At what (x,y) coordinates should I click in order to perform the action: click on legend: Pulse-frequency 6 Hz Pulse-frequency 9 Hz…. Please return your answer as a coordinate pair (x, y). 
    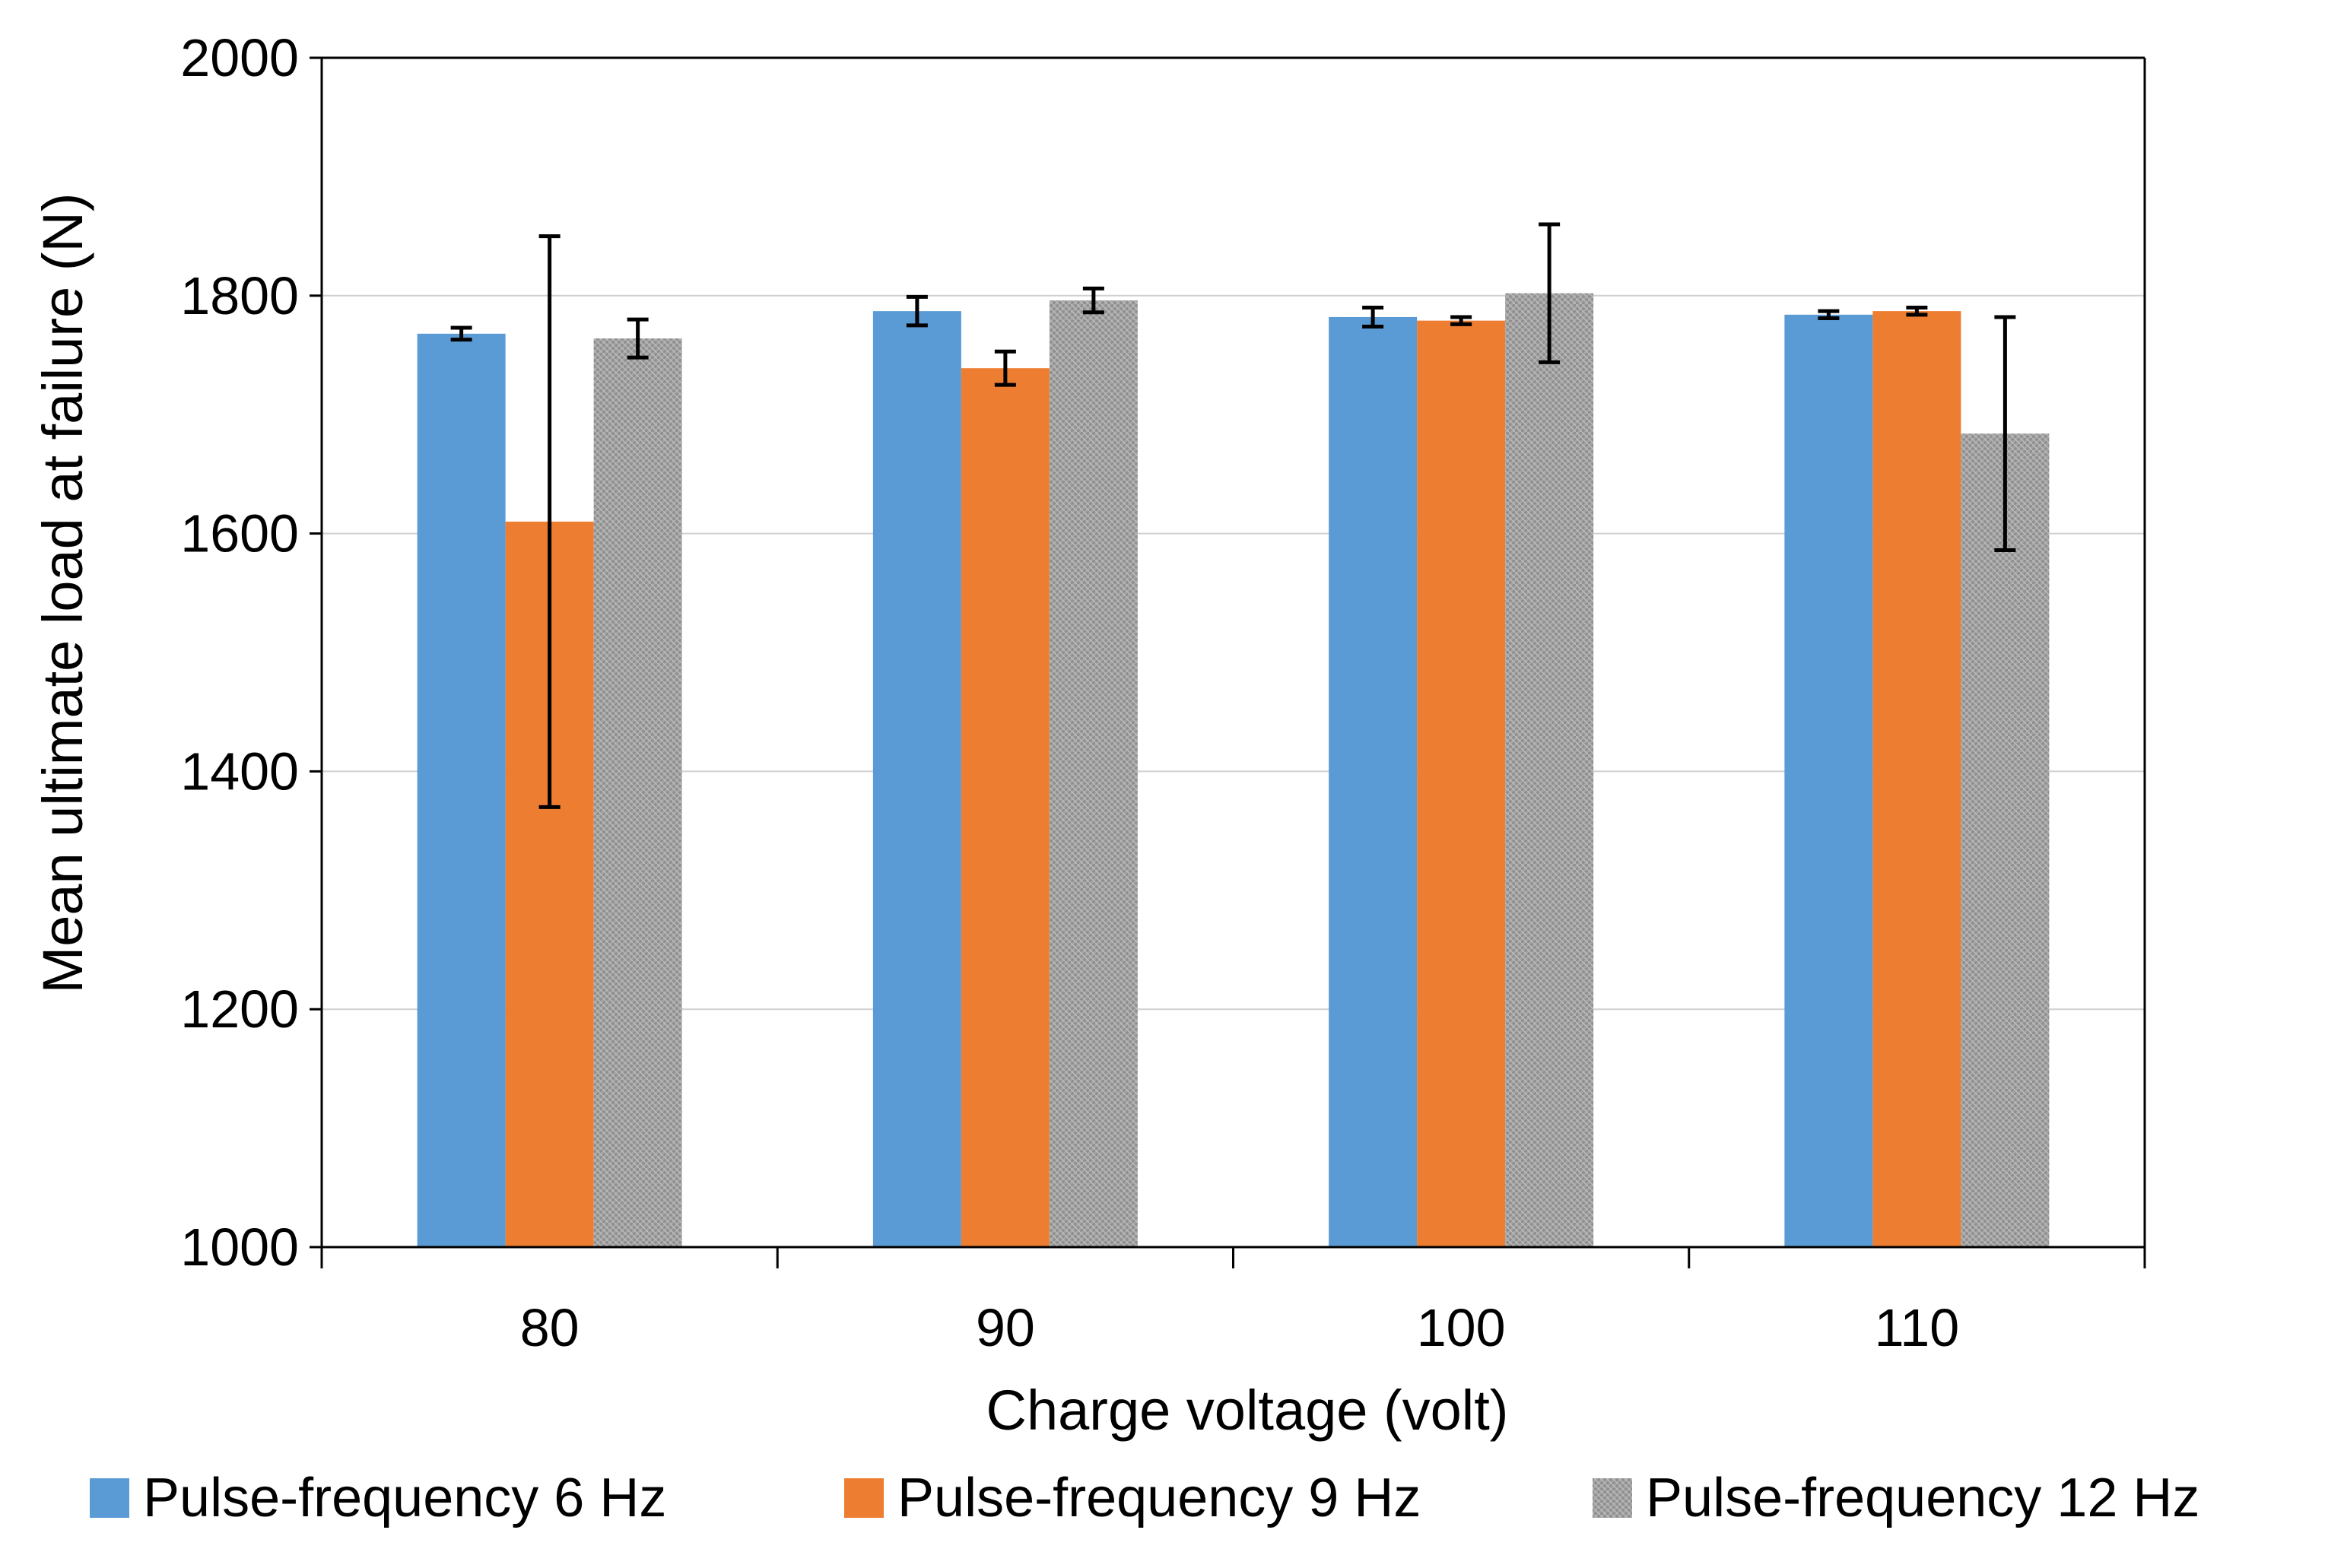
    Looking at the image, I should click on (1144, 1498).